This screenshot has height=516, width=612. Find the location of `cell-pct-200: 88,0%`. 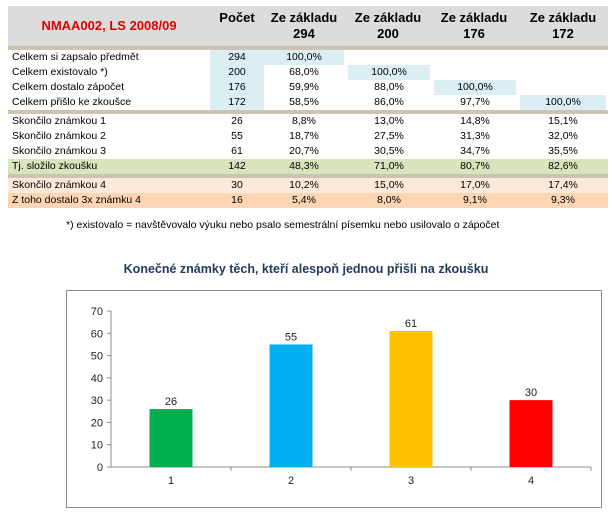

cell-pct-200: 88,0% is located at coordinates (389, 87).